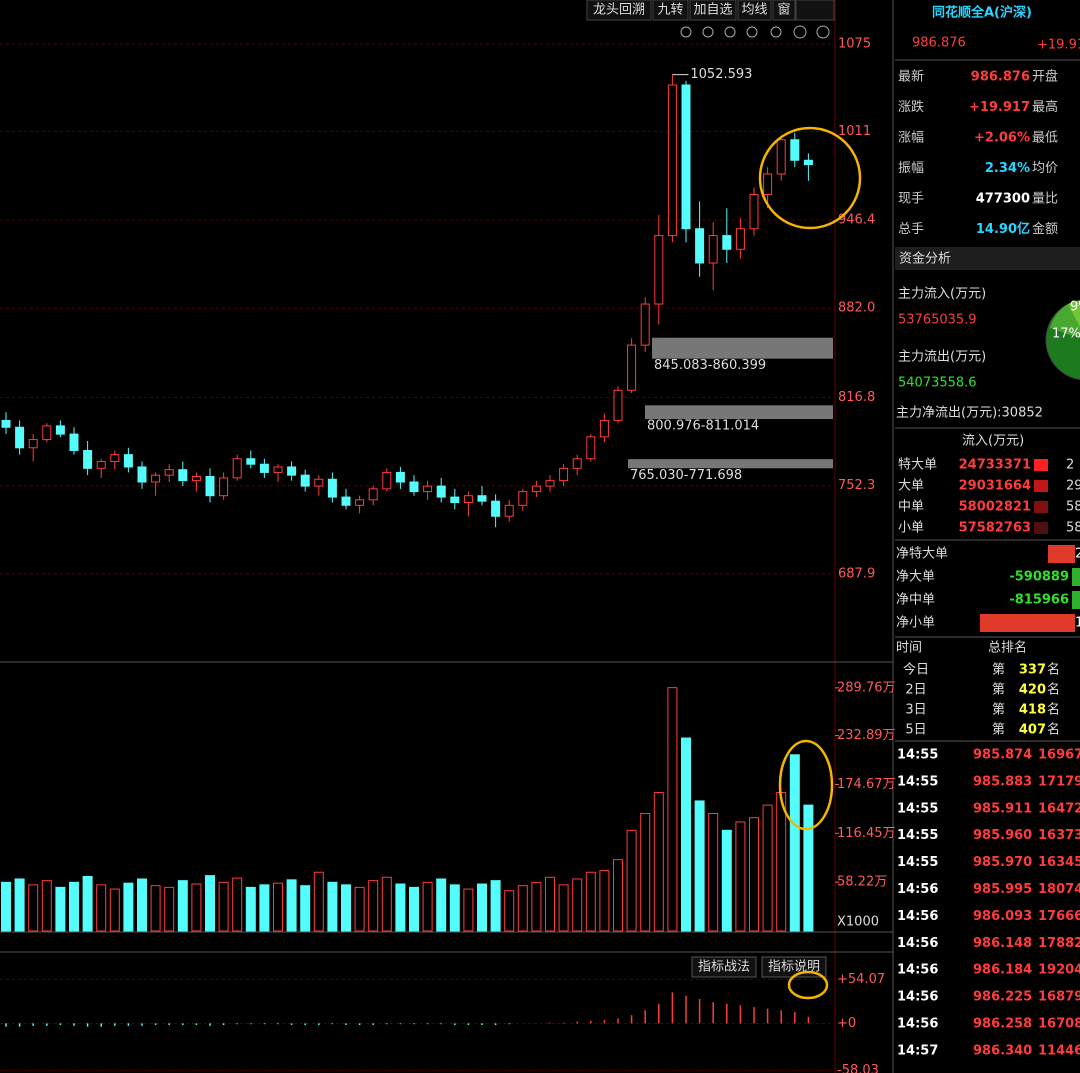  I want to click on y-tick-label: 174.67万, so click(866, 784).